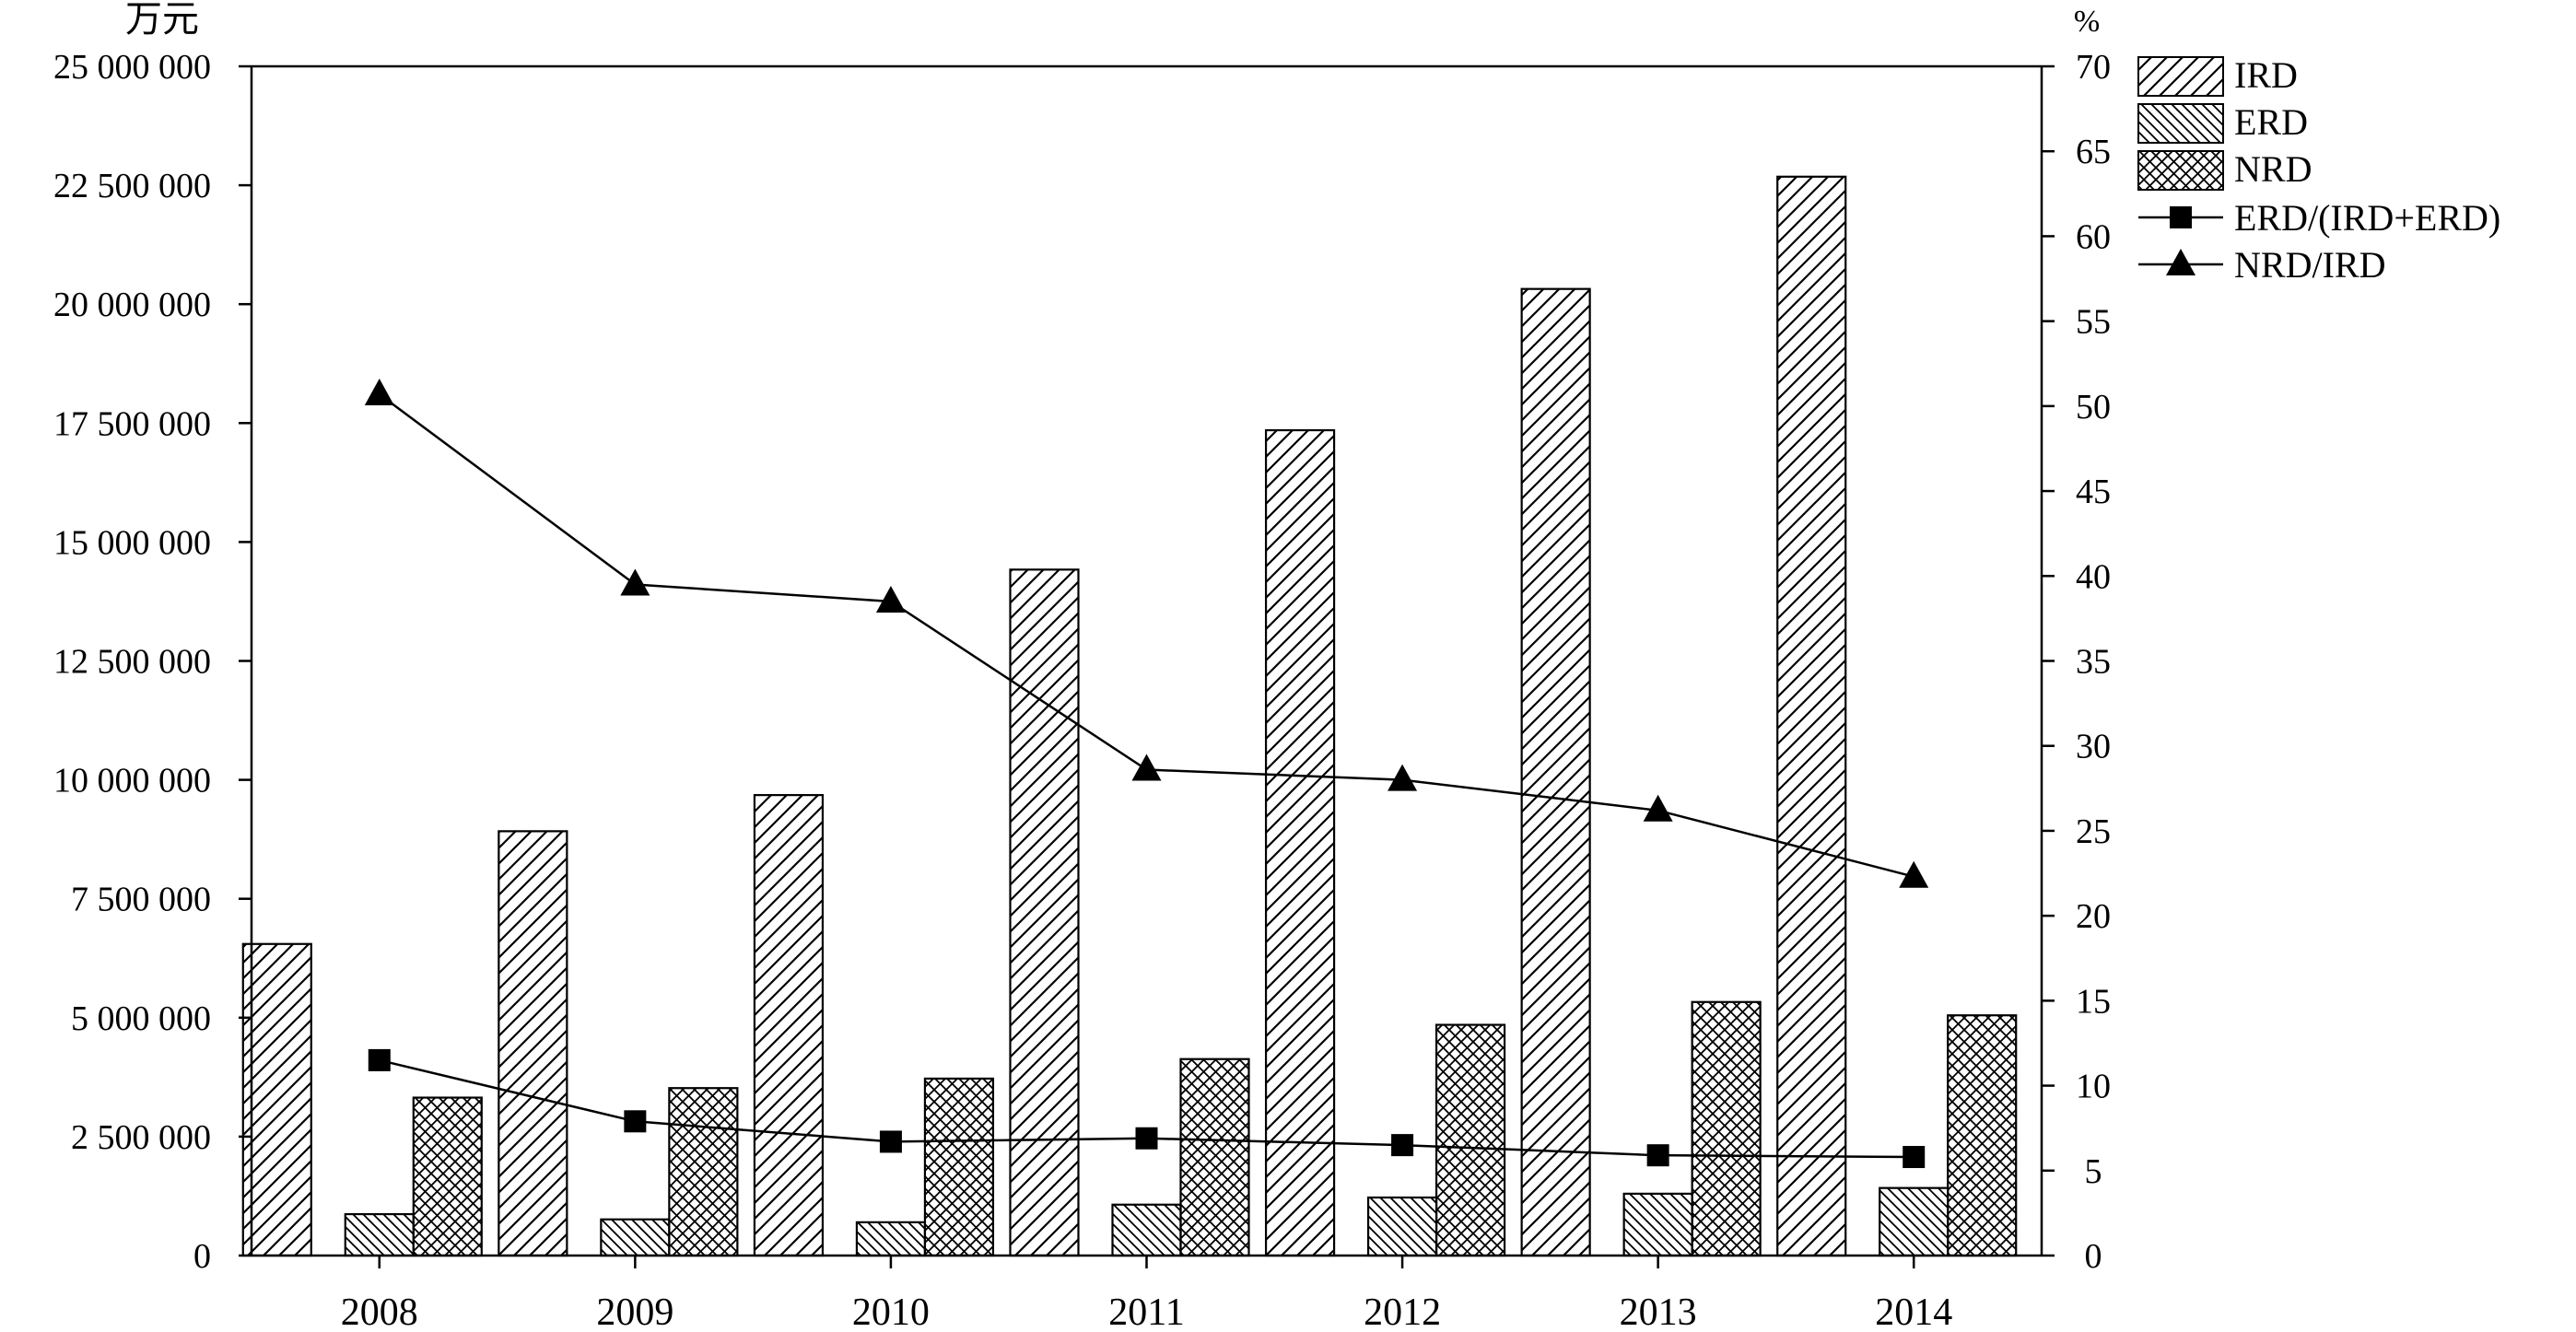 This screenshot has height=1332, width=2576. Describe the element at coordinates (2087, 22) in the screenshot. I see `right-axis-unit: %` at that location.